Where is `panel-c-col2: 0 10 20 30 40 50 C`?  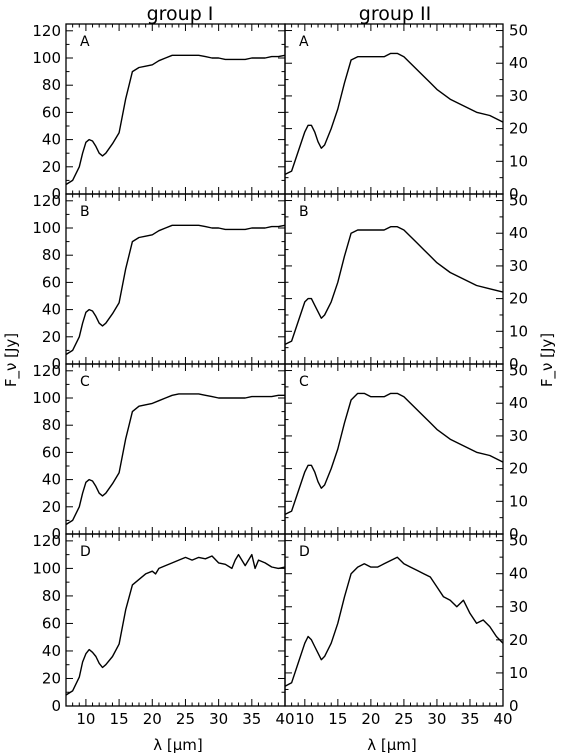
panel-c-col2: 0 10 20 30 40 50 C is located at coordinates (406, 452).